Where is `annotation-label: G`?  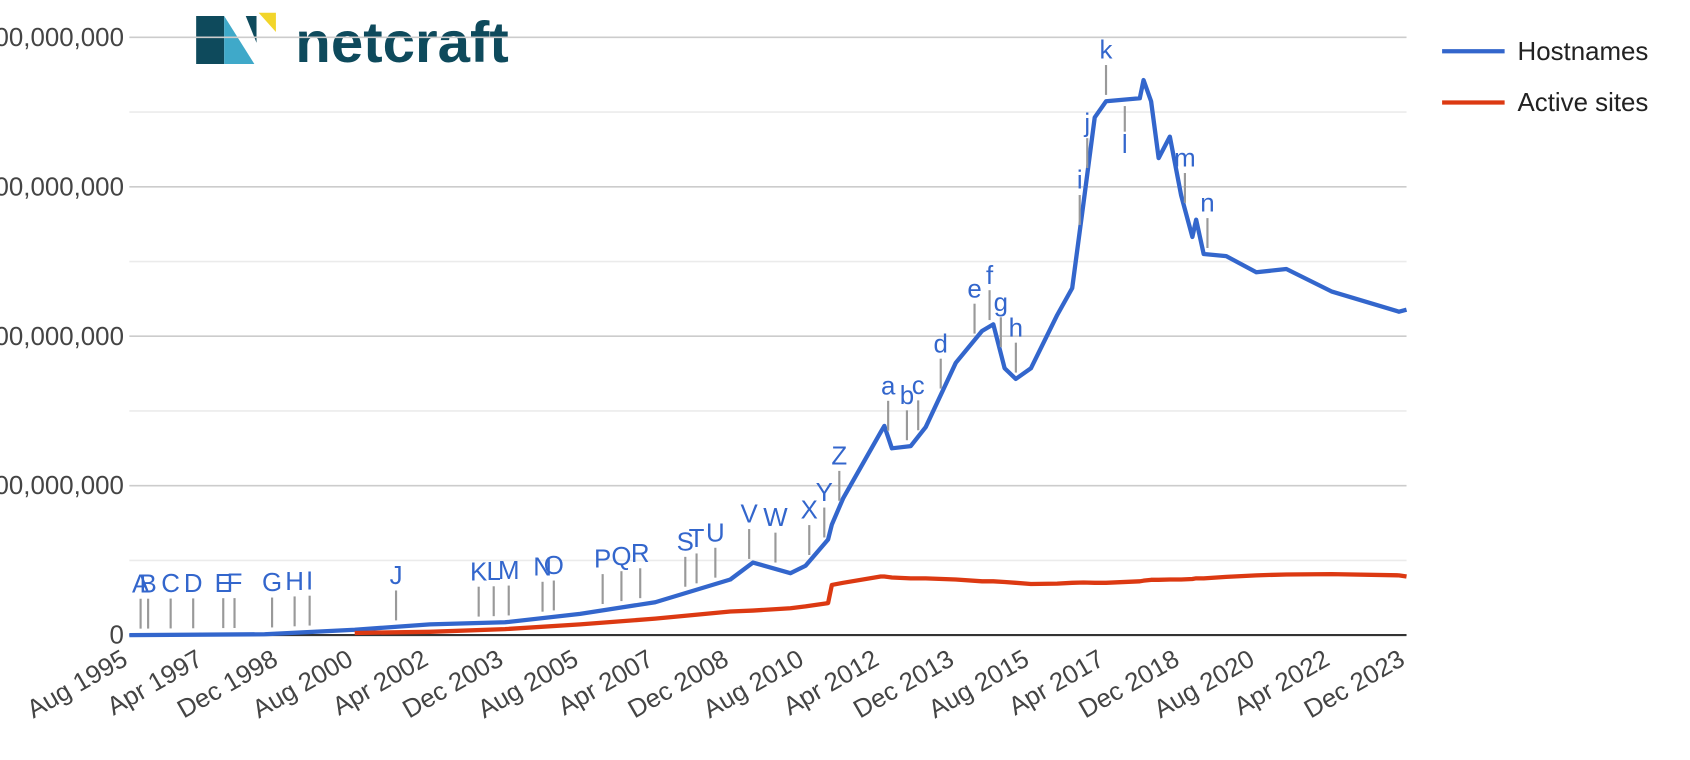
annotation-label: G is located at coordinates (272, 583).